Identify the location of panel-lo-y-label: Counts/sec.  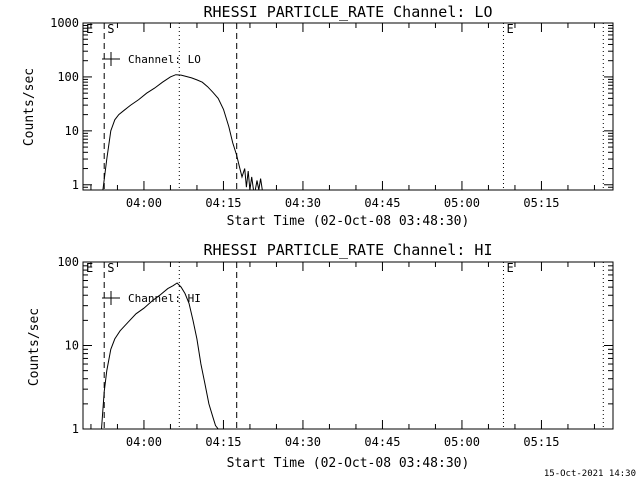
(29, 107).